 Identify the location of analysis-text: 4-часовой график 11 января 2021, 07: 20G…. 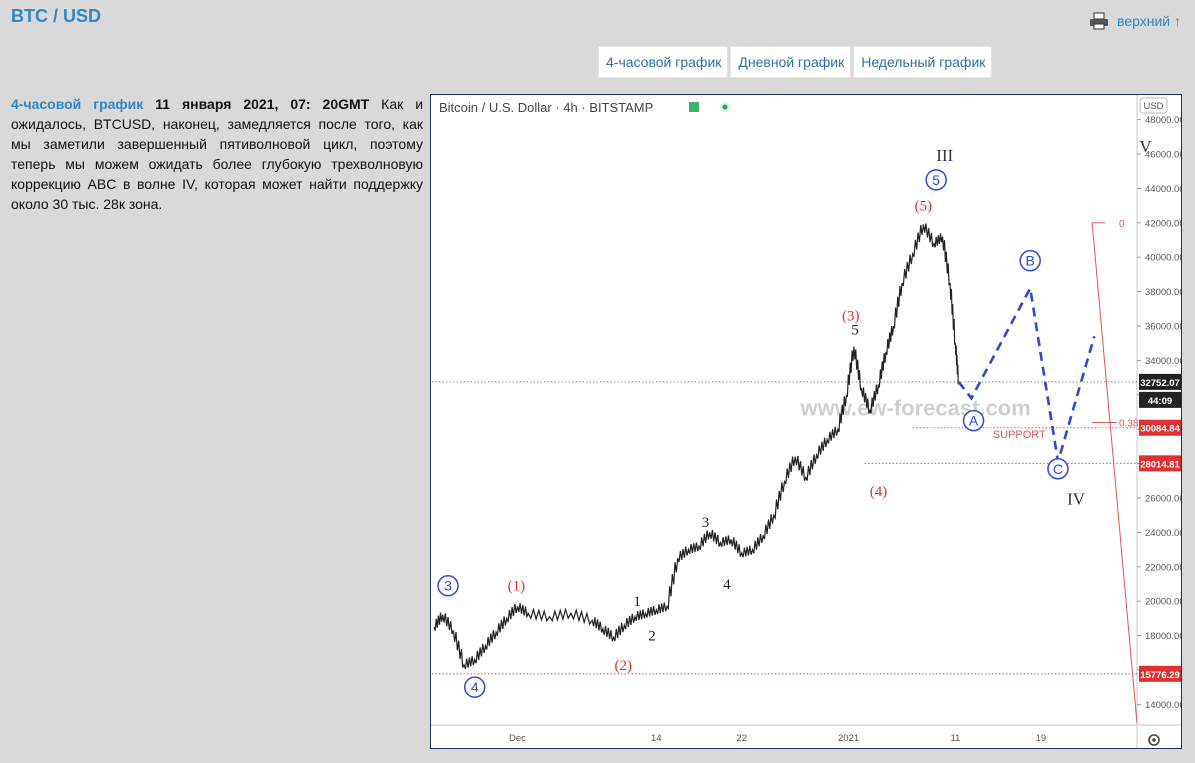
(217, 154).